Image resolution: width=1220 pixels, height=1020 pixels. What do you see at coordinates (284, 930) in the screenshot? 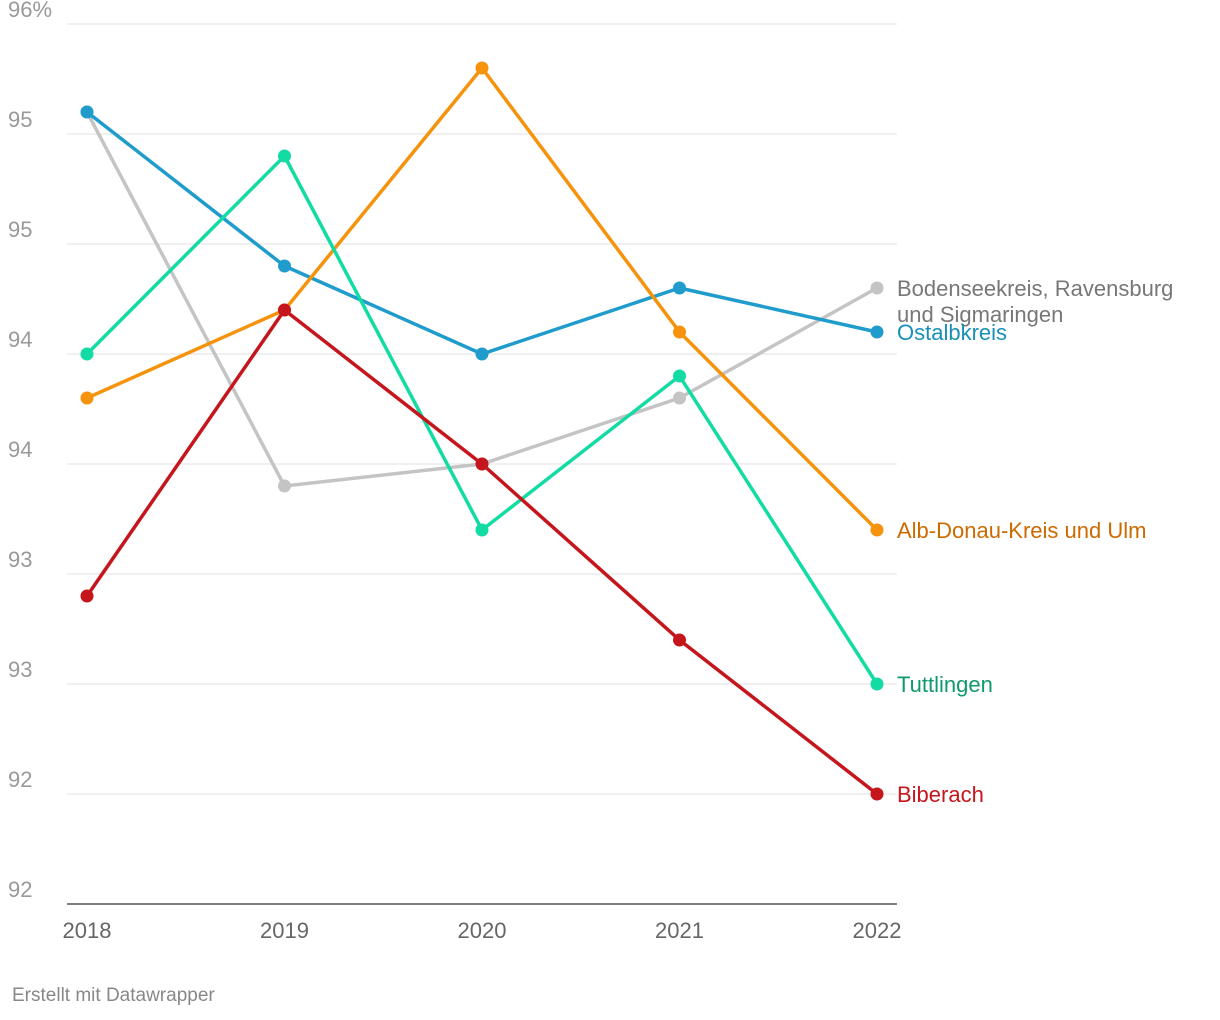
I see `x-tick-label: 2019` at bounding box center [284, 930].